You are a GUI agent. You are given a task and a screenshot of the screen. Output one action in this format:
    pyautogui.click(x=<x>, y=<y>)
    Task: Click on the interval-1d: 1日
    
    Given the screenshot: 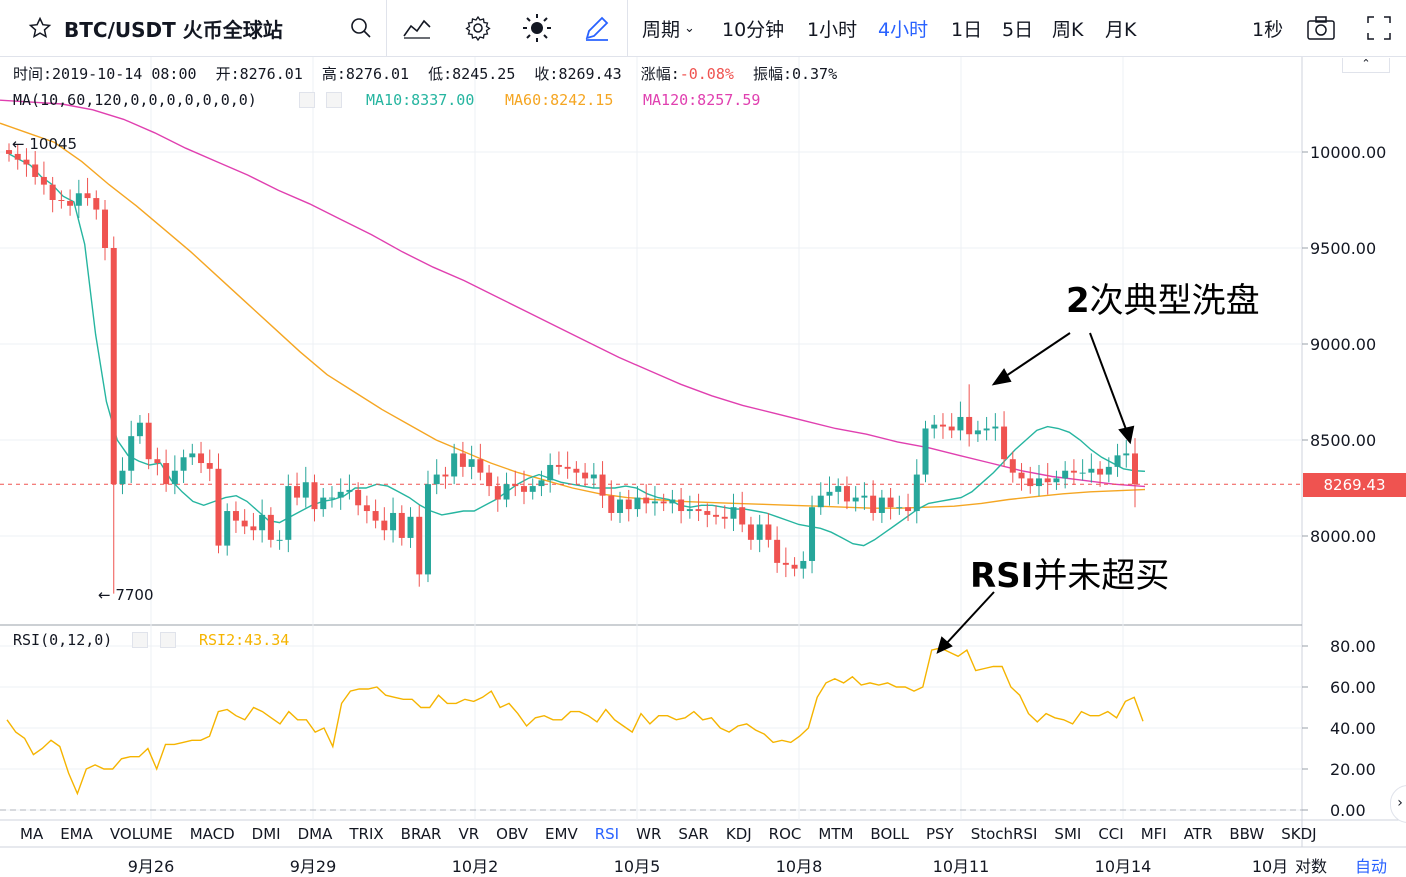 What is the action you would take?
    pyautogui.click(x=967, y=29)
    